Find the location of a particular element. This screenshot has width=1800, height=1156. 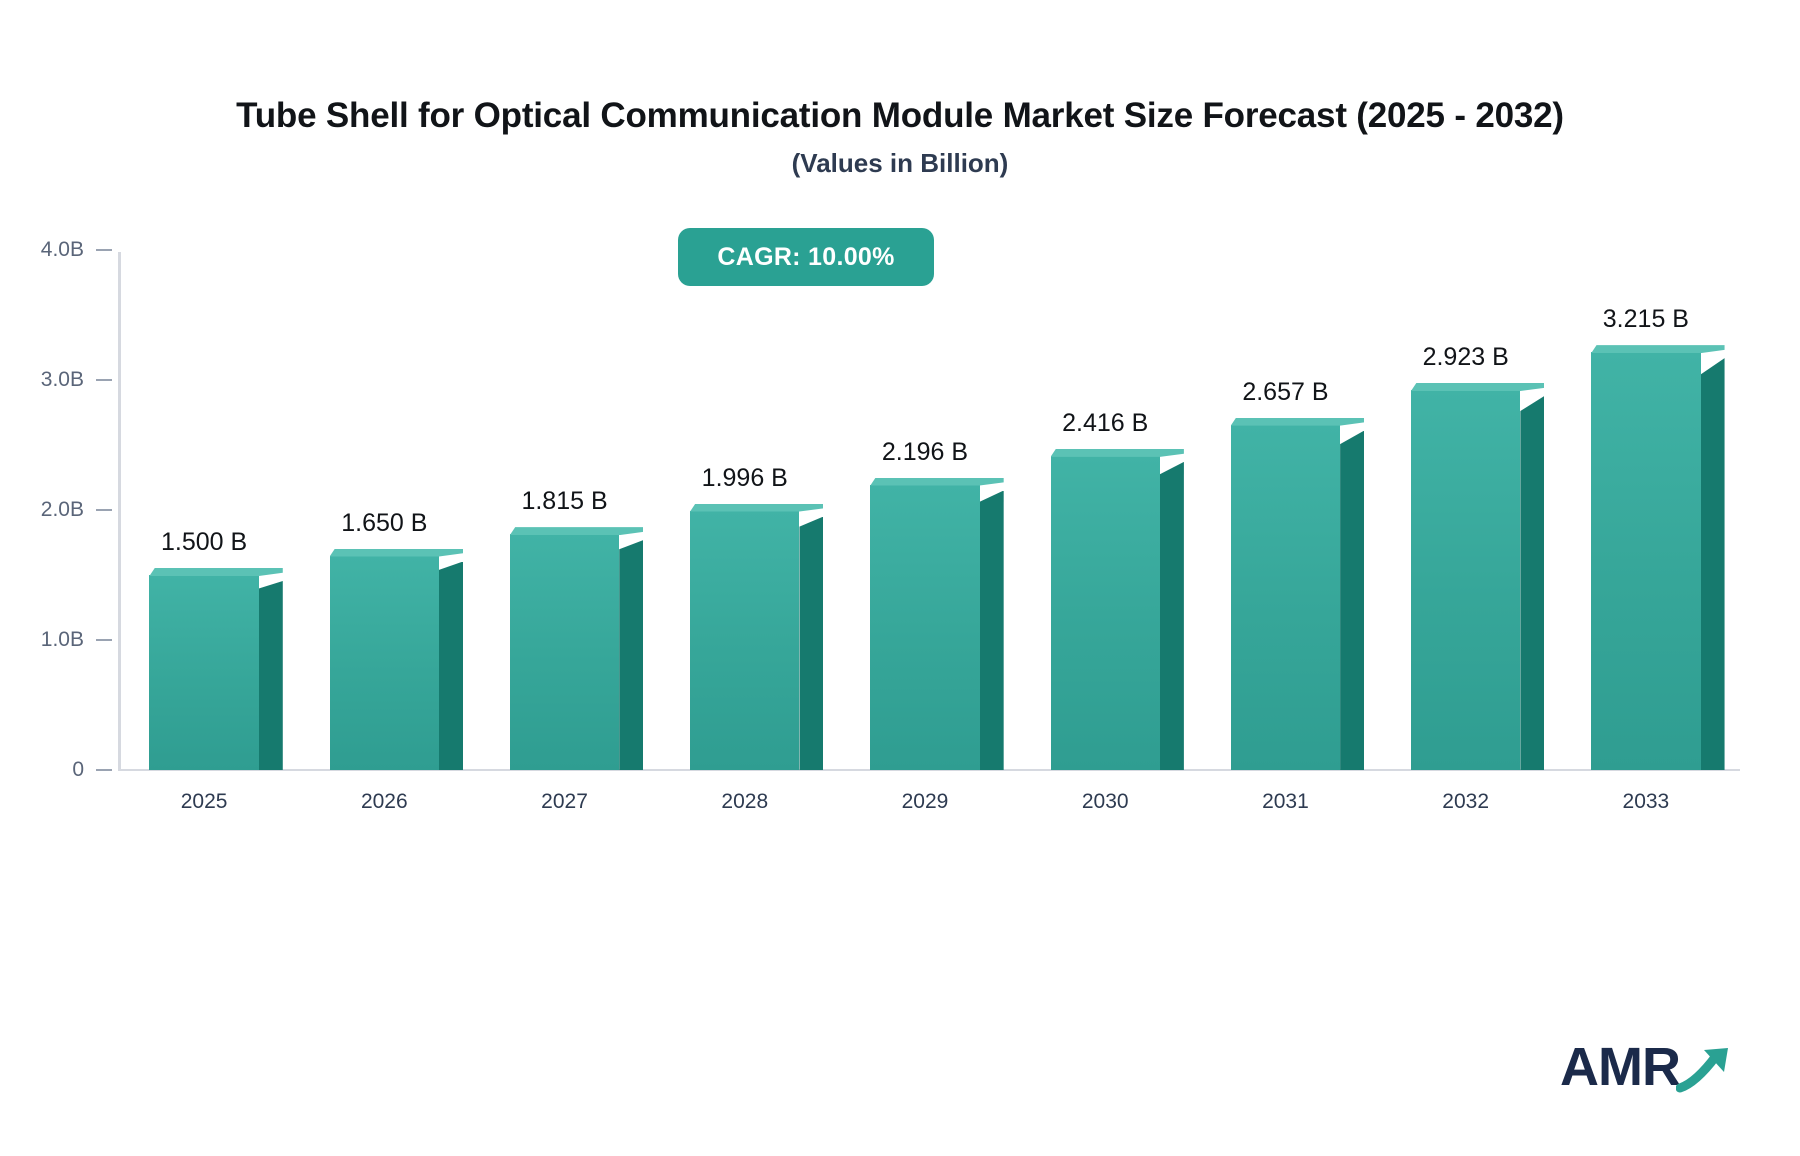

amr-logo-text: AMR is located at coordinates (1620, 1067).